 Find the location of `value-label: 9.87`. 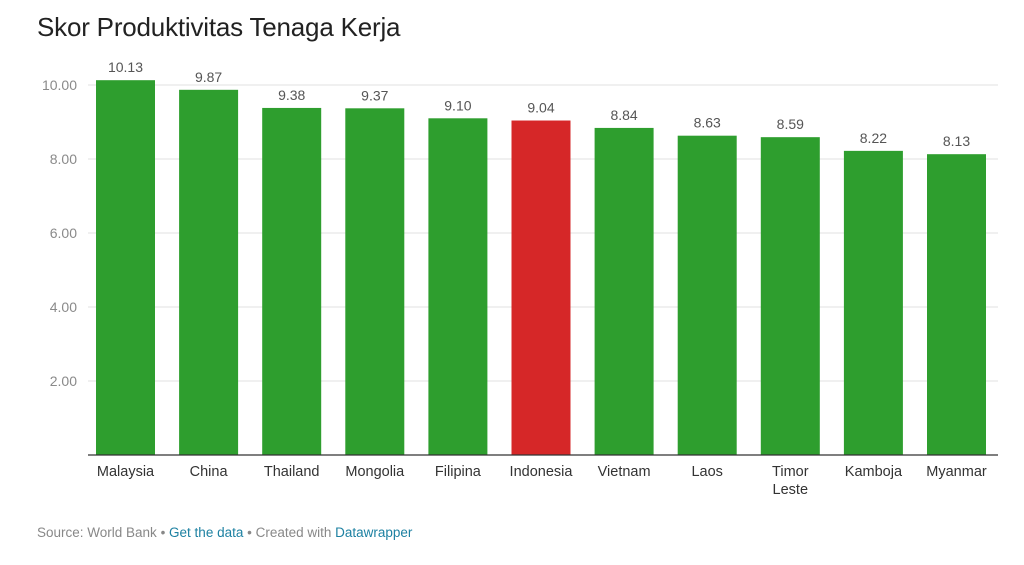

value-label: 9.87 is located at coordinates (208, 77).